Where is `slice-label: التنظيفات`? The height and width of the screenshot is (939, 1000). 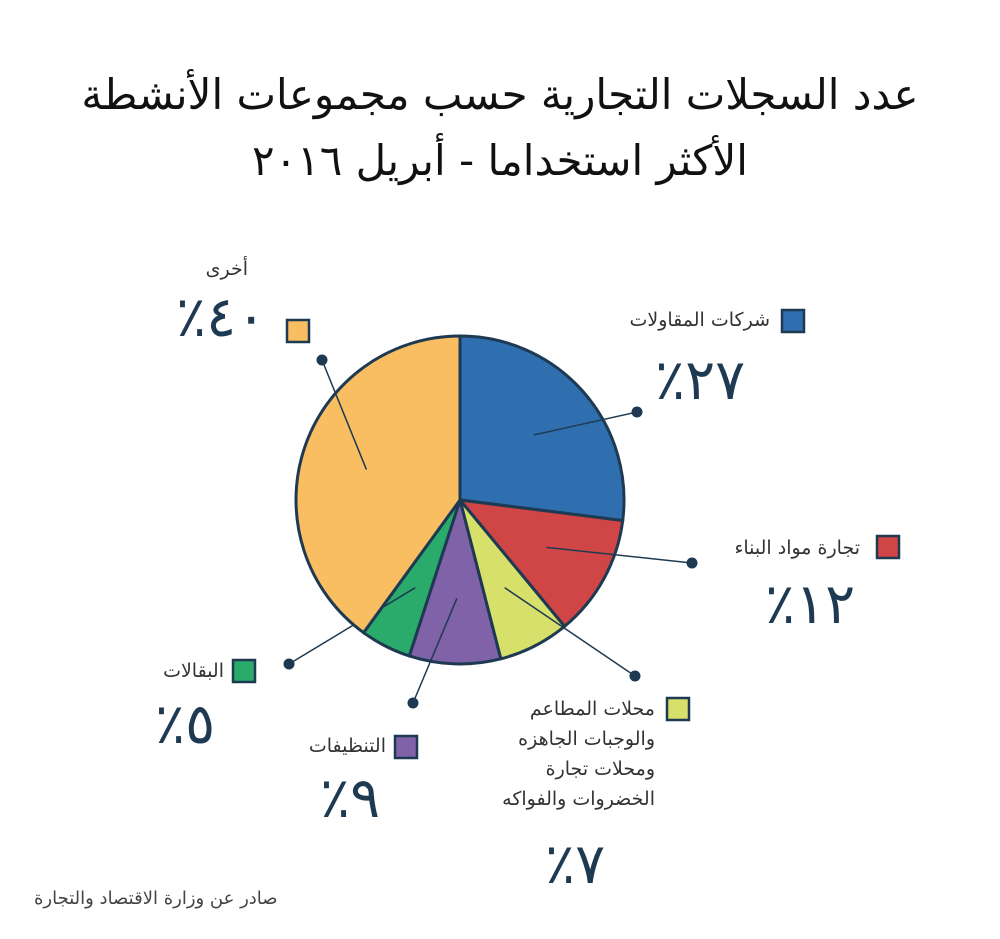
slice-label: التنظيفات is located at coordinates (347, 746).